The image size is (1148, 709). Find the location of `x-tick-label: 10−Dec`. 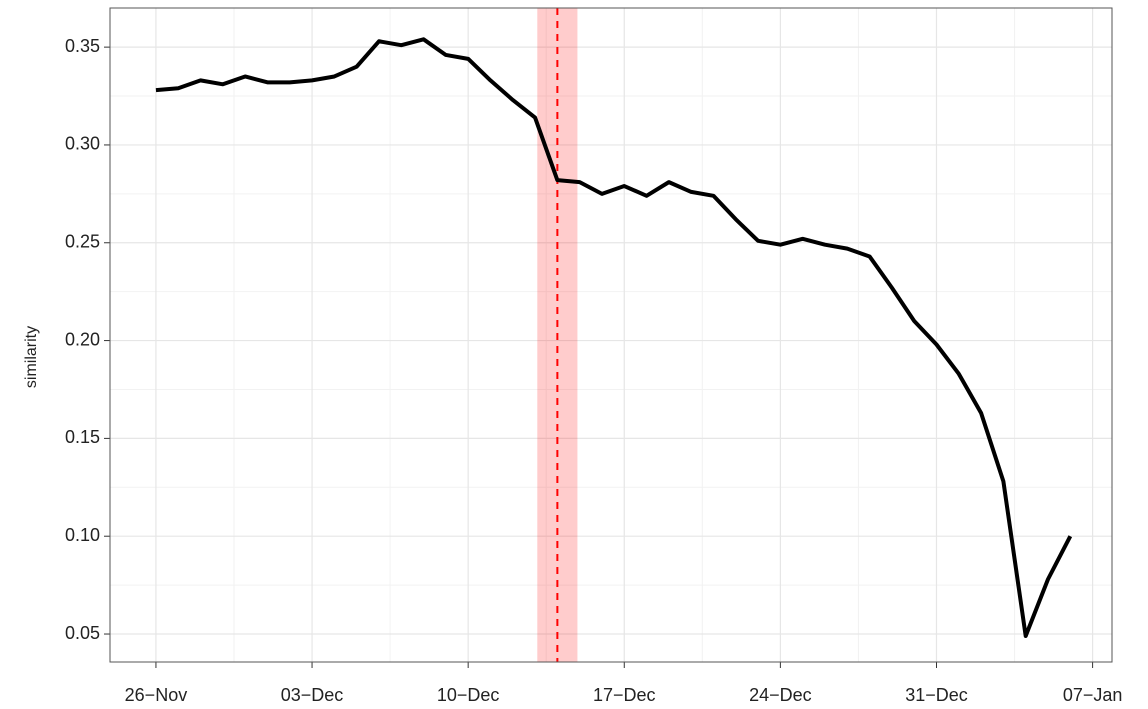

x-tick-label: 10−Dec is located at coordinates (468, 695).